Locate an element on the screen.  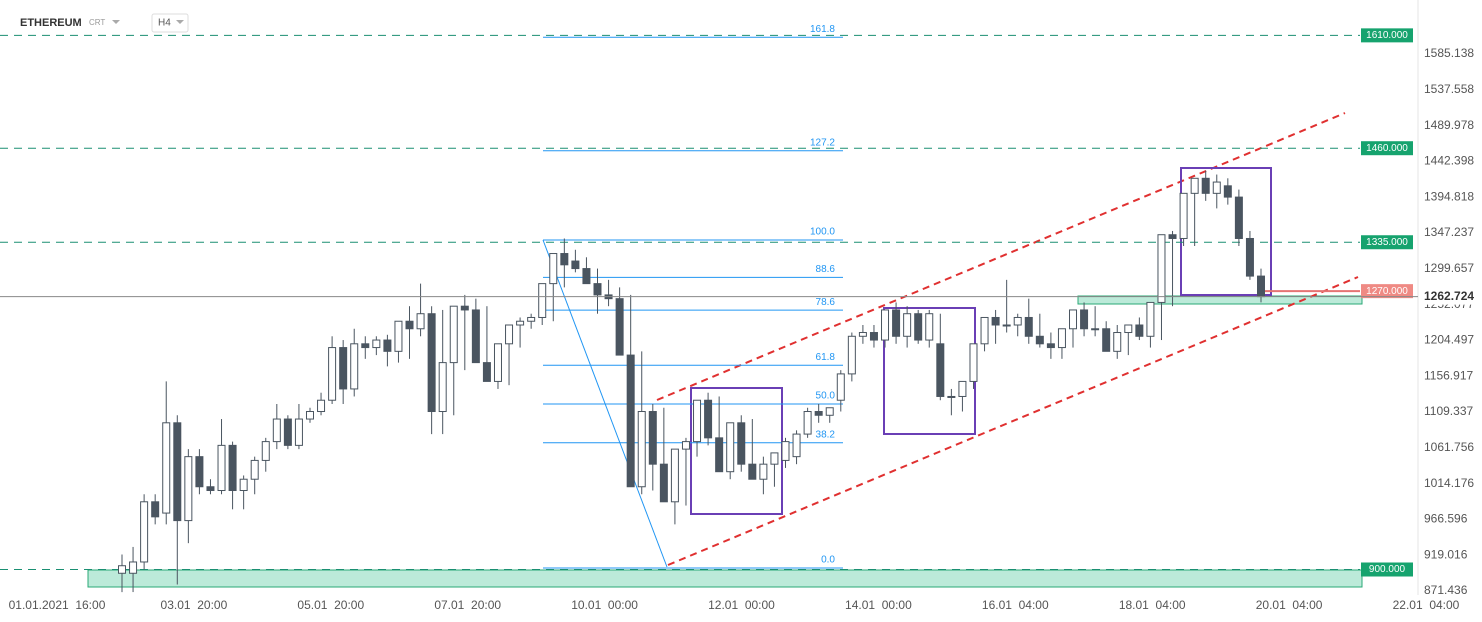
level-label: 900.000 is located at coordinates (1387, 569).